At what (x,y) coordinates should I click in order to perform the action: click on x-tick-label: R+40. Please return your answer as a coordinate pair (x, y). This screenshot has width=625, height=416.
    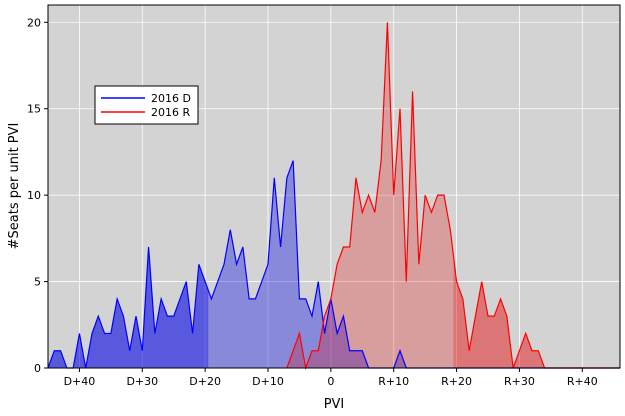
    Looking at the image, I should click on (582, 381).